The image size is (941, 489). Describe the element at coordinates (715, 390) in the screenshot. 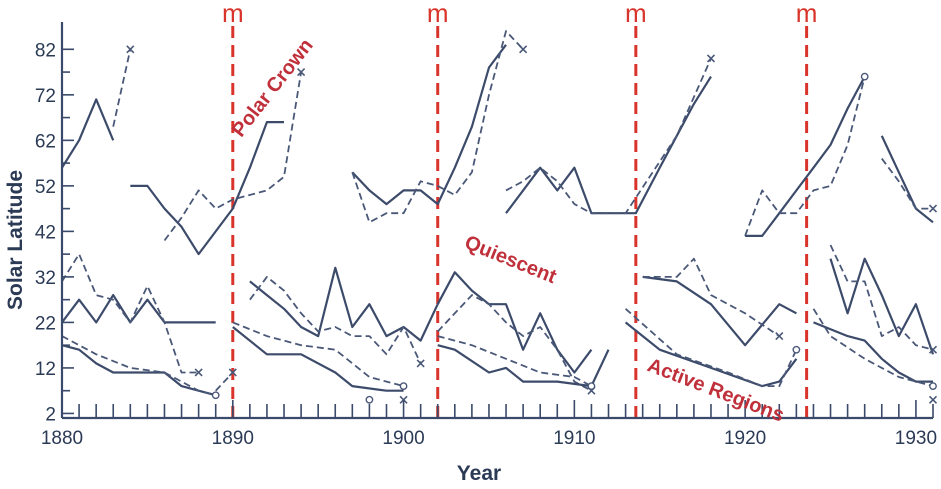

I see `annotation-label: Active Regions` at that location.